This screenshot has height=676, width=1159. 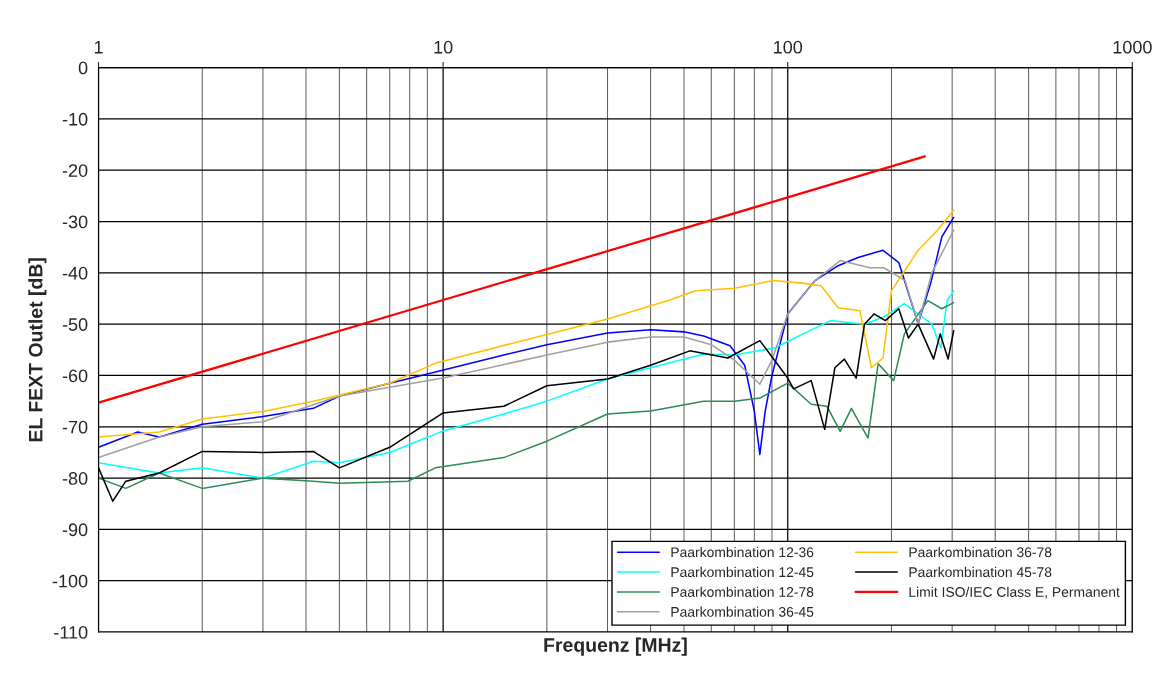 What do you see at coordinates (980, 572) in the screenshot?
I see `legend-label: Paarkombination 45-78` at bounding box center [980, 572].